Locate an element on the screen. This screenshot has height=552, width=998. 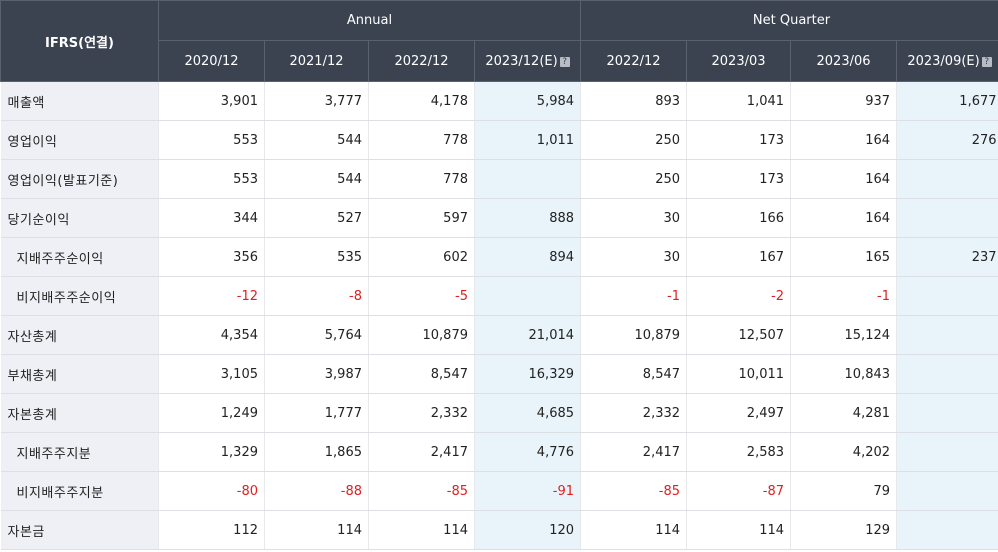
value-cell: 21,014 is located at coordinates (527, 335).